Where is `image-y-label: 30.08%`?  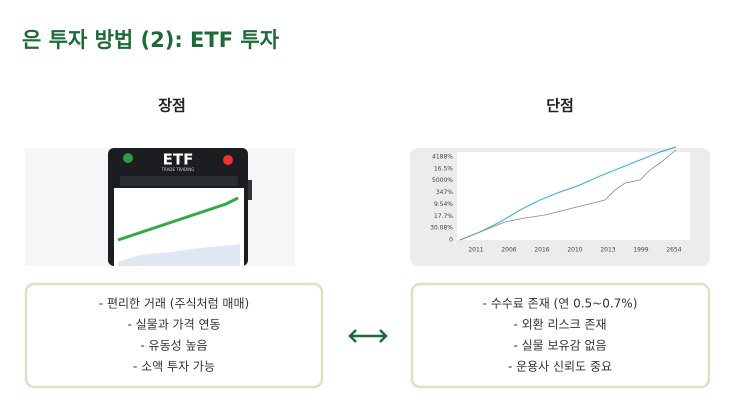 image-y-label: 30.08% is located at coordinates (441, 228).